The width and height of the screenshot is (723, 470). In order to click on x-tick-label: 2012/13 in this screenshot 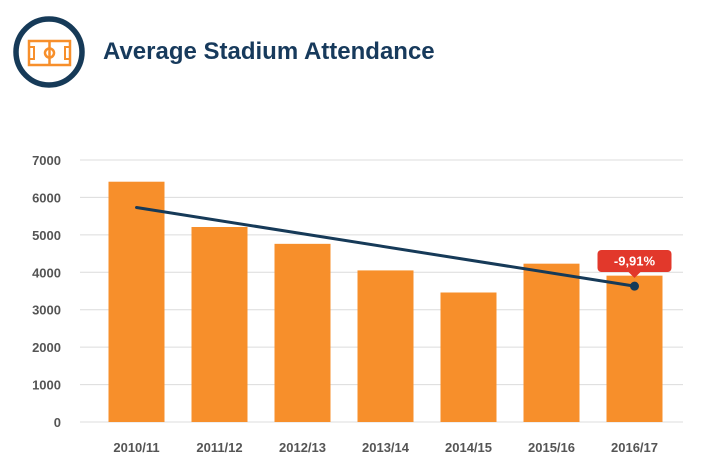, I will do `click(302, 447)`.